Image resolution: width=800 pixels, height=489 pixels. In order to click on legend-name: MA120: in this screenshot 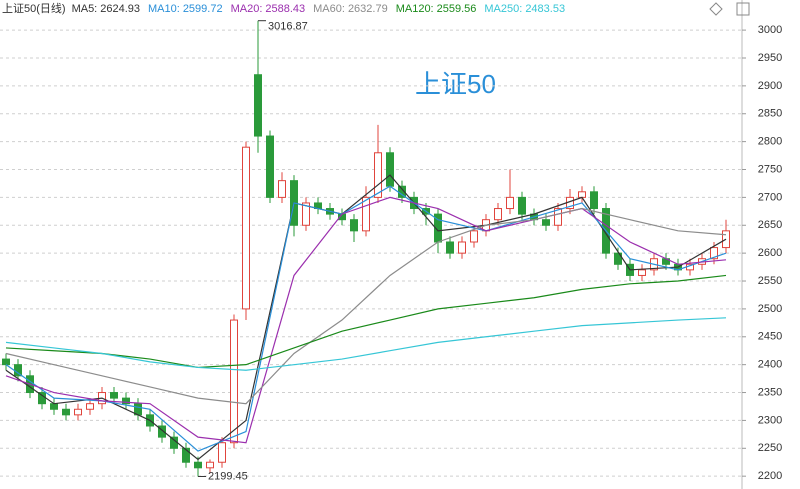, I will do `click(415, 9)`.